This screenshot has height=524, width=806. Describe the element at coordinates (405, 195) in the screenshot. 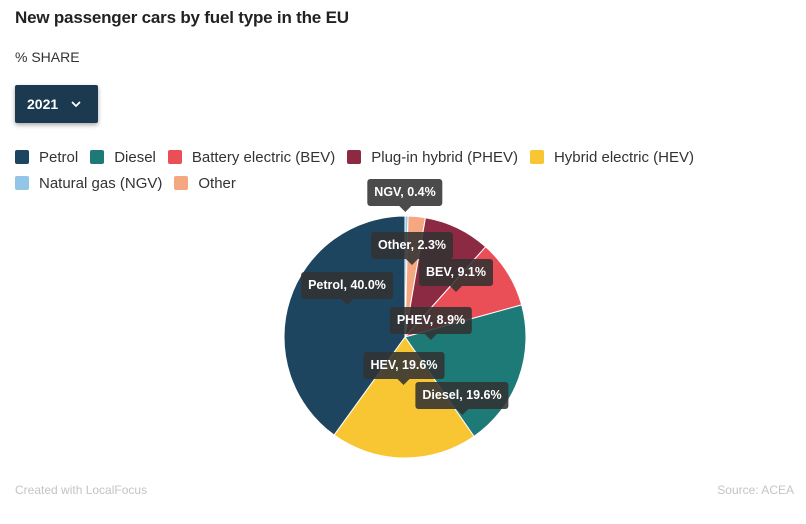

I see `tooltip-ngv: NGV, 0.4%` at that location.